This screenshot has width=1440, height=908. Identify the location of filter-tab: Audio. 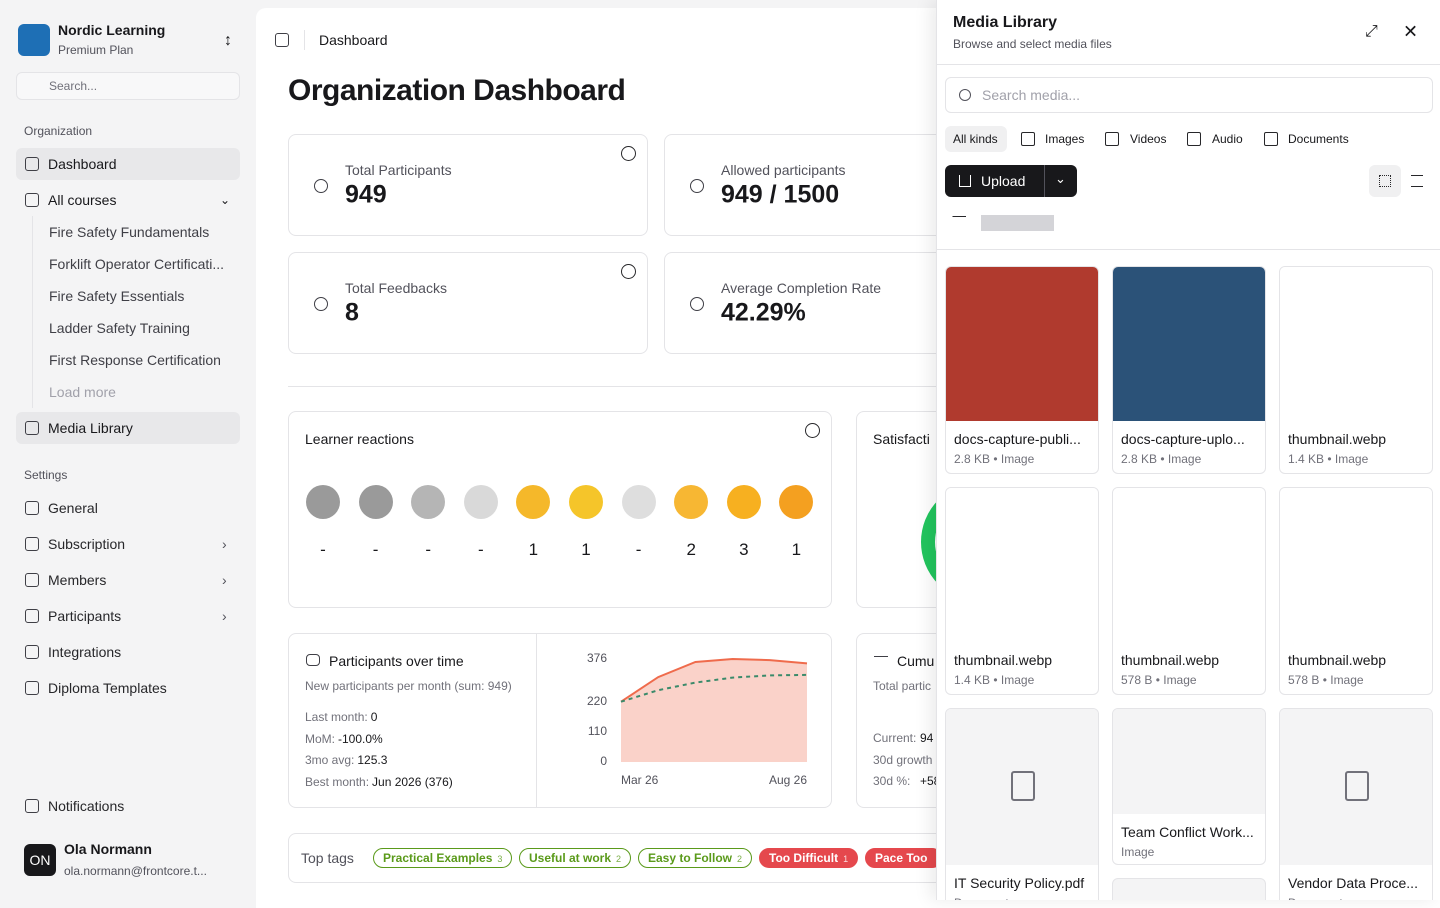
(1227, 139).